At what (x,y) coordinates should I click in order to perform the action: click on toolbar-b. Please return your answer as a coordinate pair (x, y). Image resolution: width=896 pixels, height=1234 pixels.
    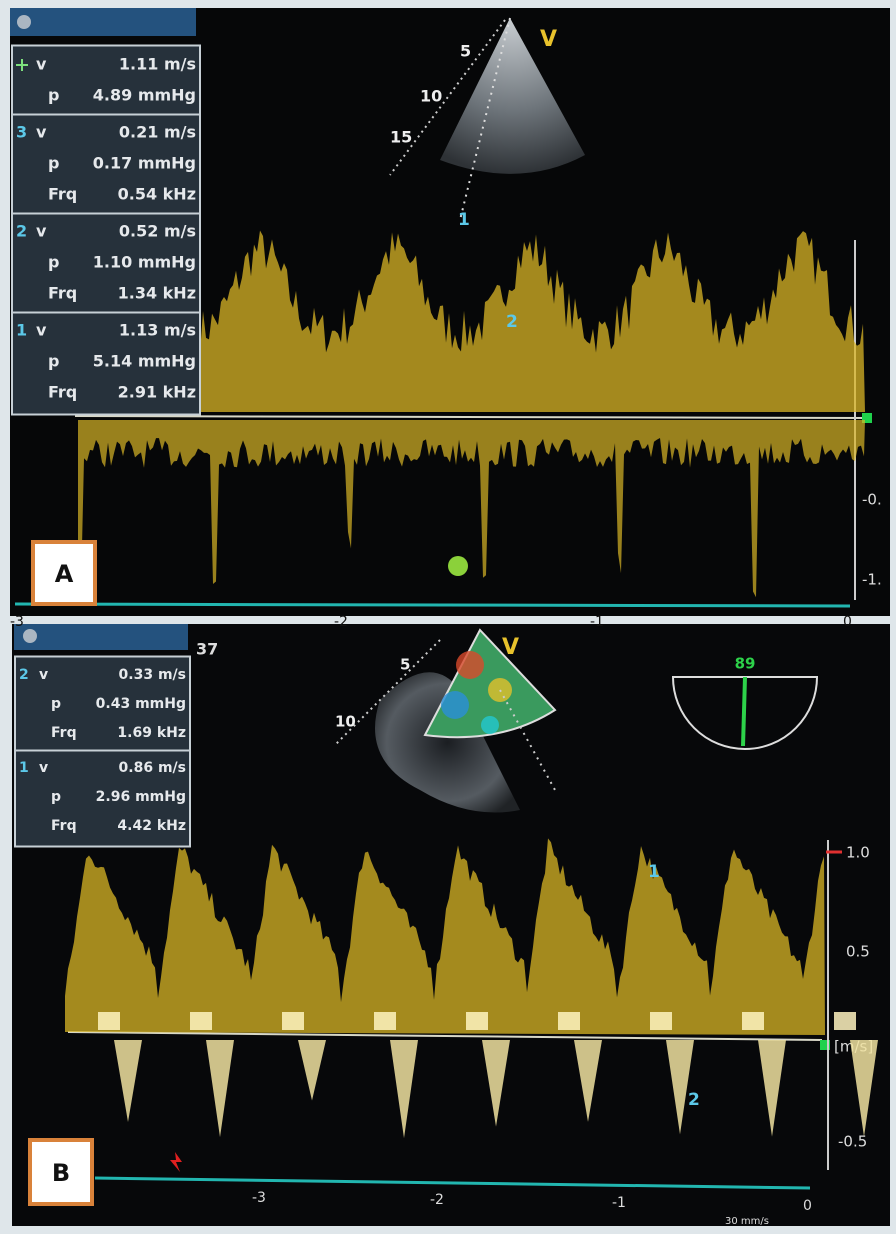
    Looking at the image, I should click on (101, 637).